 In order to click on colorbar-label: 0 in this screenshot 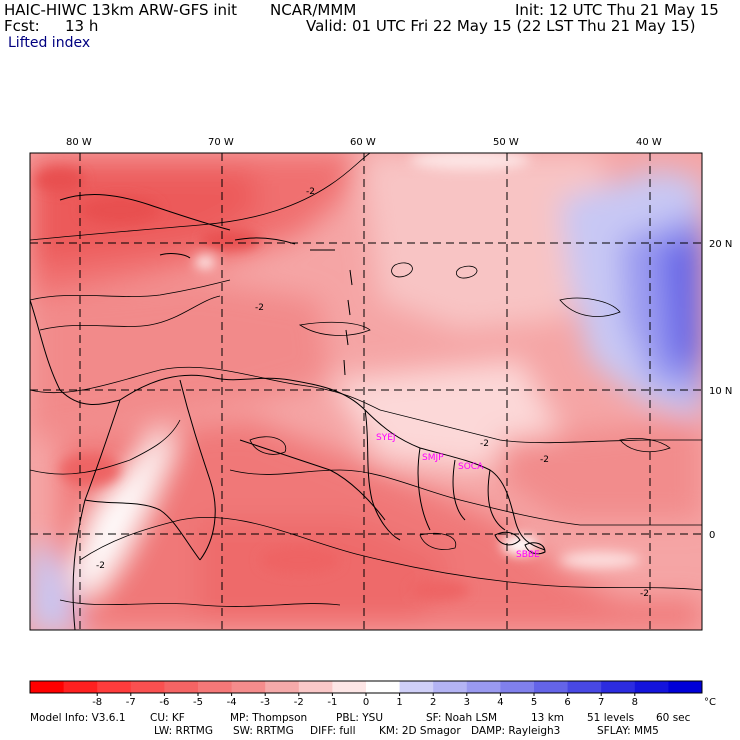, I will do `click(366, 702)`.